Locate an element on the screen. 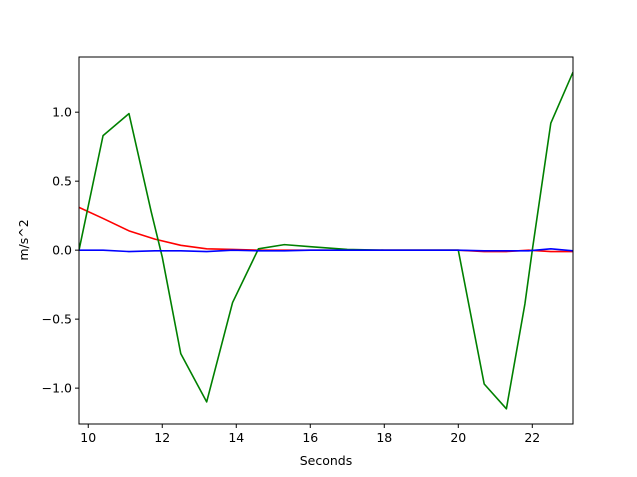 Image resolution: width=637 pixels, height=477 pixels. y-axis-label: m/s^2 is located at coordinates (23, 239).